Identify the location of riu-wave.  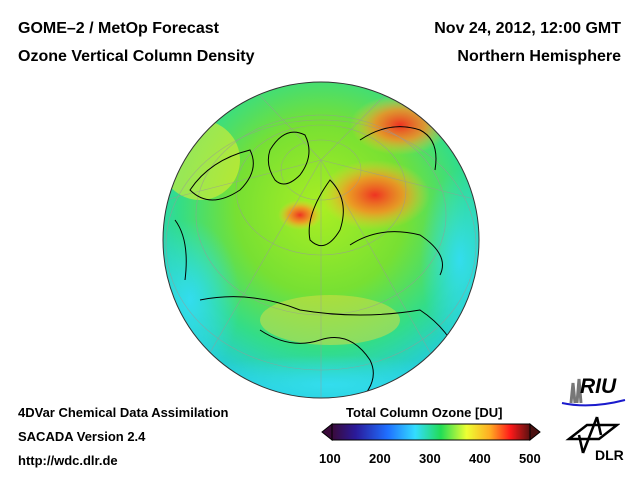
(593, 403).